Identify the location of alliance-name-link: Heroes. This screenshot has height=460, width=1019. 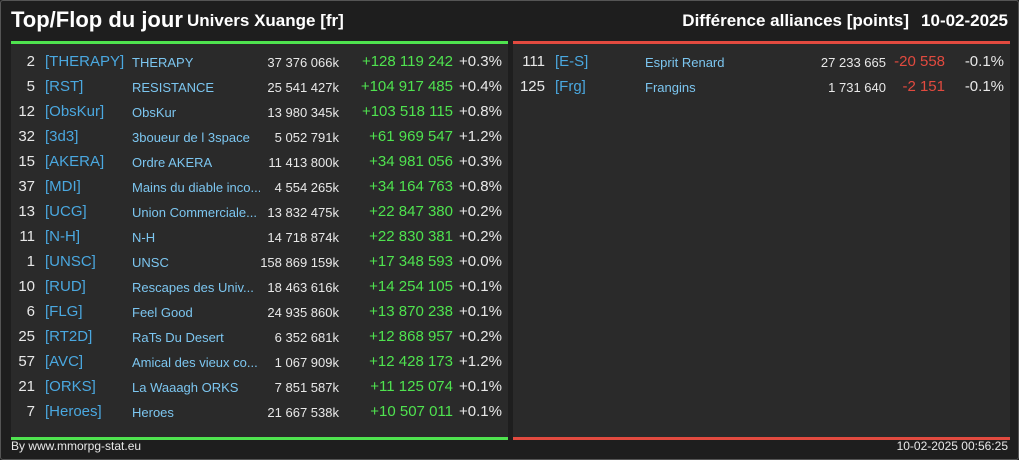
(153, 412).